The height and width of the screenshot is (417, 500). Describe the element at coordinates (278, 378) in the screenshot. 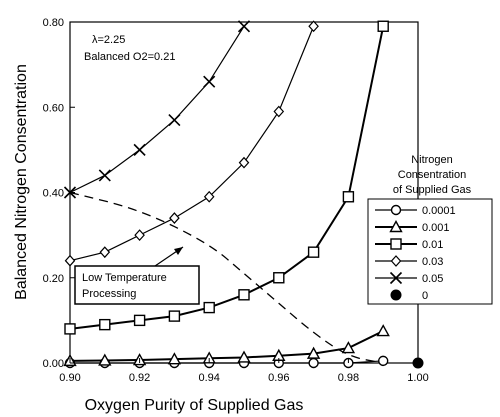

I see `x-tick-label: 0.96` at that location.